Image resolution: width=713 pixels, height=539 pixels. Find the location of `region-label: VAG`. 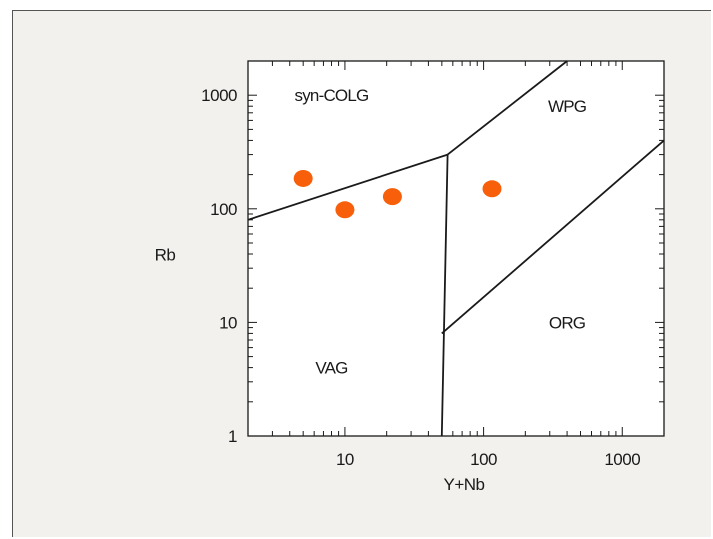

region-label: VAG is located at coordinates (331, 368).